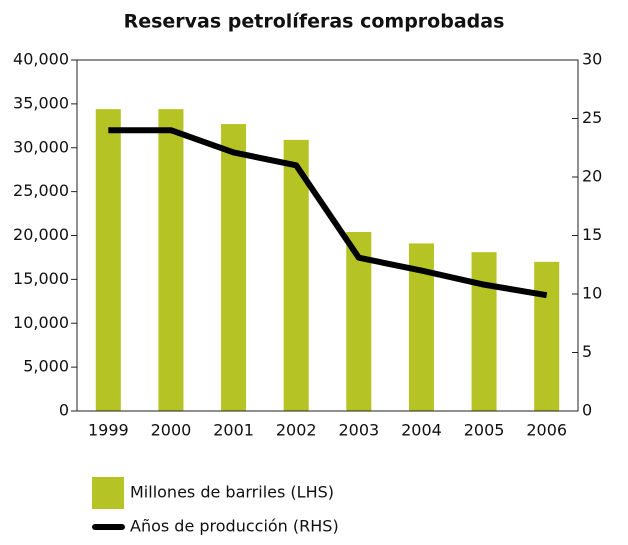 Image resolution: width=628 pixels, height=545 pixels. I want to click on y-tick-label: 30,000, so click(41, 146).